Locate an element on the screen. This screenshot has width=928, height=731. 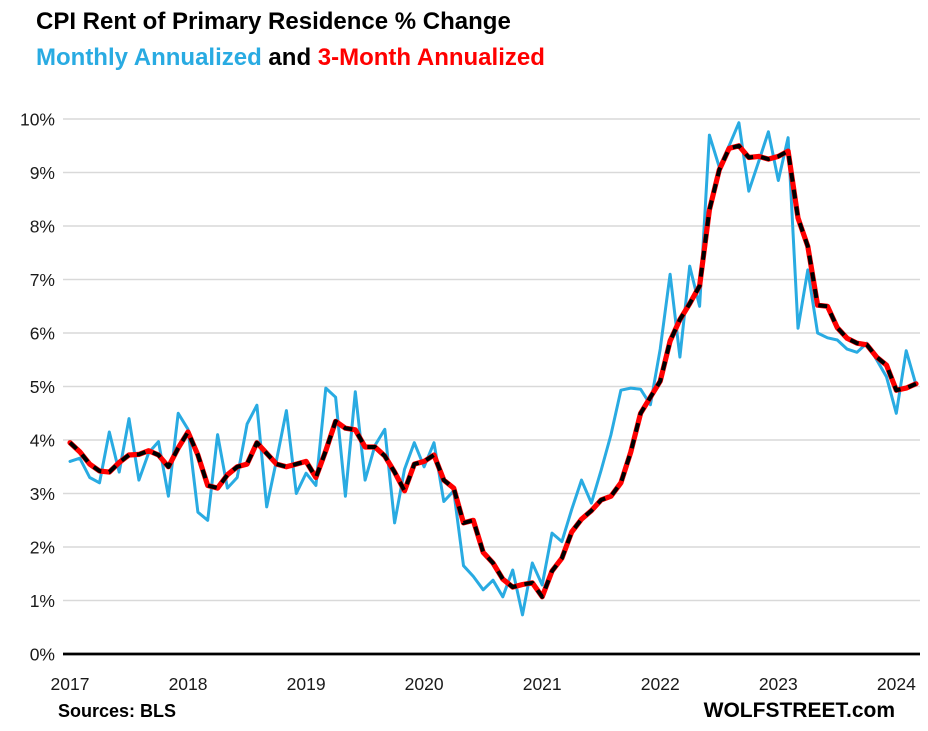
y-tick-label-10%: 10% is located at coordinates (37, 120).